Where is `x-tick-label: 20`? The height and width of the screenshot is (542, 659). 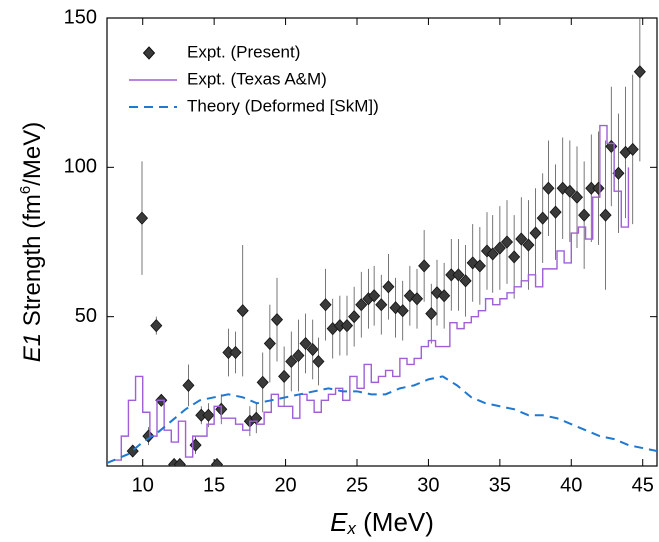 x-tick-label: 20 is located at coordinates (285, 485).